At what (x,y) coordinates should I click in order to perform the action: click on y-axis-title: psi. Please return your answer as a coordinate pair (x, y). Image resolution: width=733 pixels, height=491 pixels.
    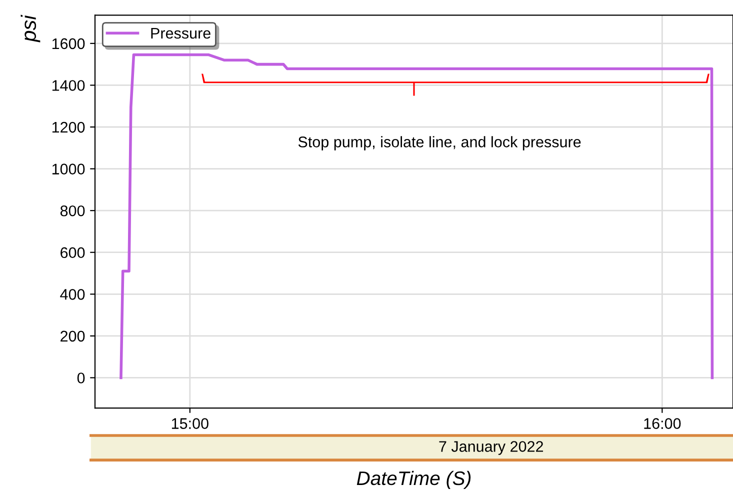
    Looking at the image, I should click on (30, 28).